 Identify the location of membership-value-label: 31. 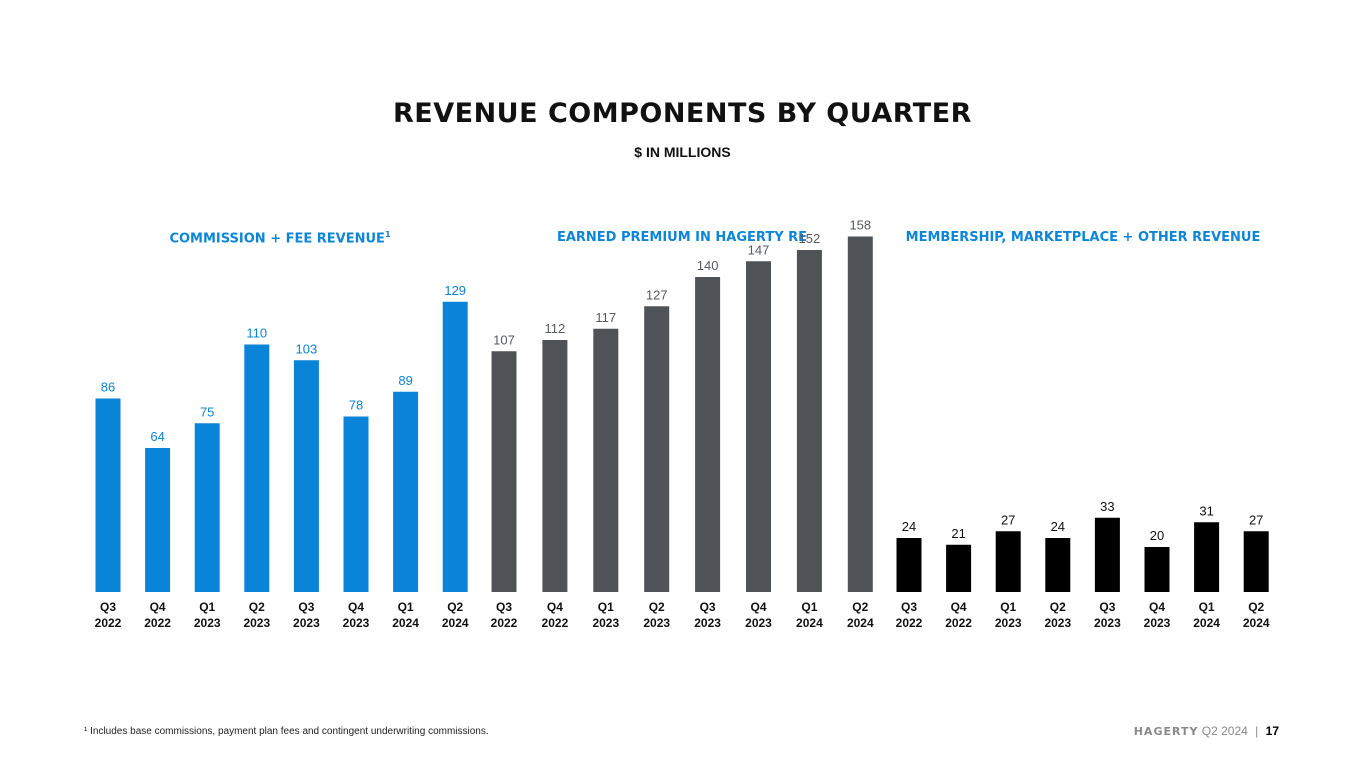
(1206, 510).